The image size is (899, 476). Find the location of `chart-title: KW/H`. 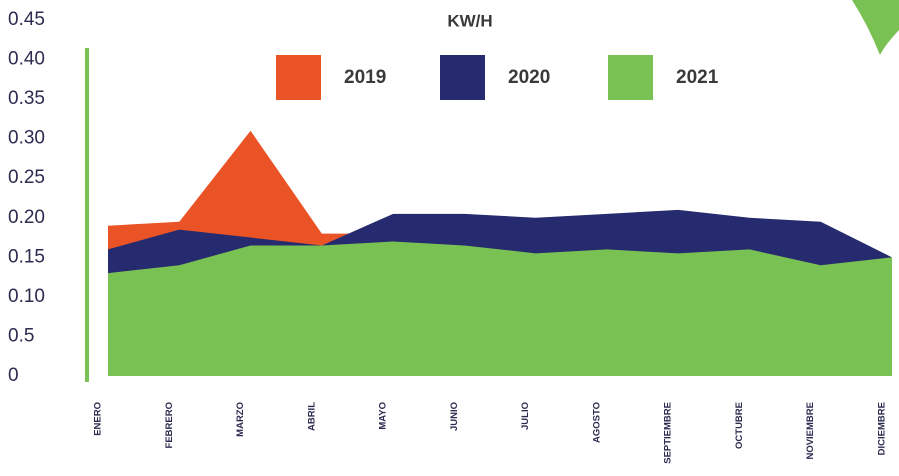

chart-title: KW/H is located at coordinates (469, 20).